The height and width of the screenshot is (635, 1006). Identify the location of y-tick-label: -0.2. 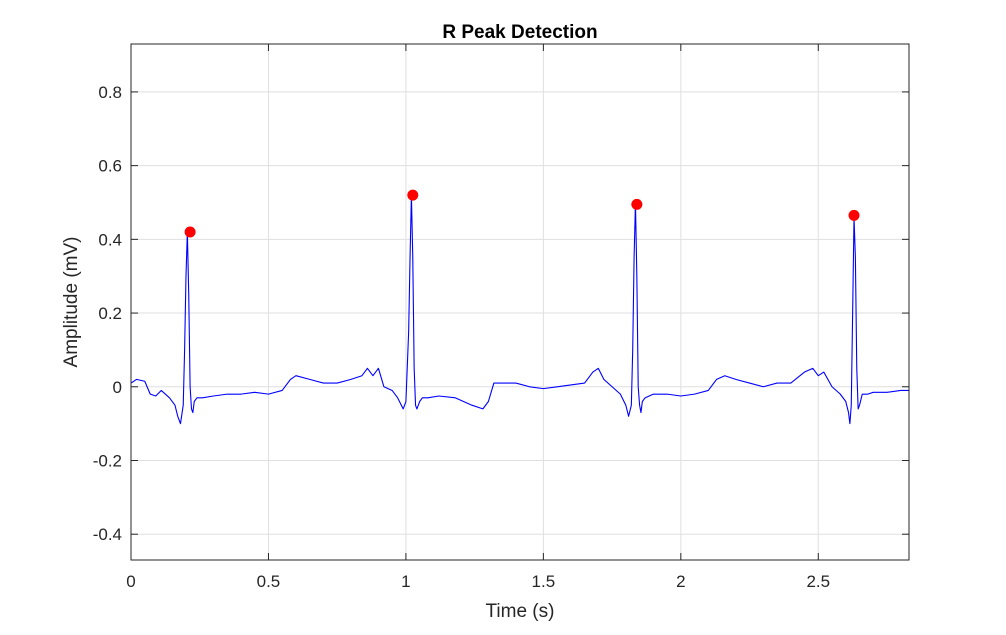
(107, 460).